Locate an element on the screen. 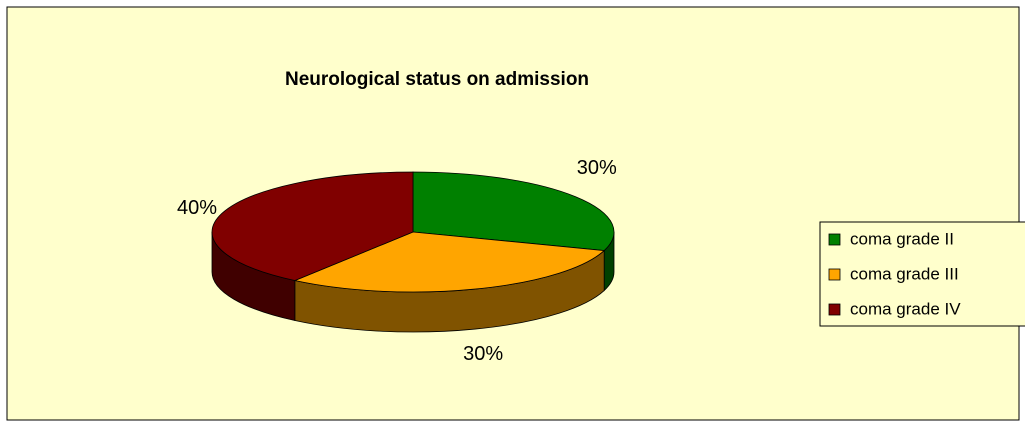  chart-title: Neurological status on admission is located at coordinates (437, 79).